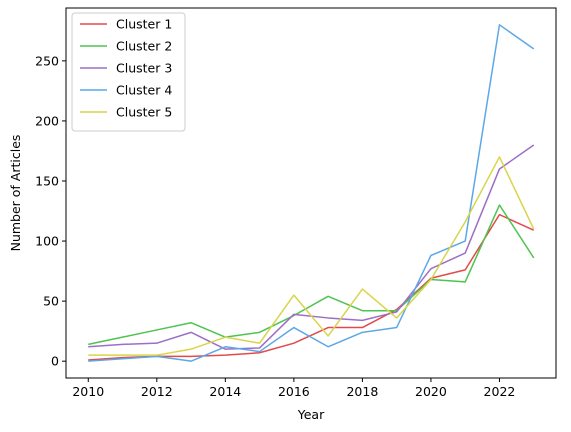 The height and width of the screenshot is (432, 571). Describe the element at coordinates (225, 391) in the screenshot. I see `x-tick-label: 2014` at that location.